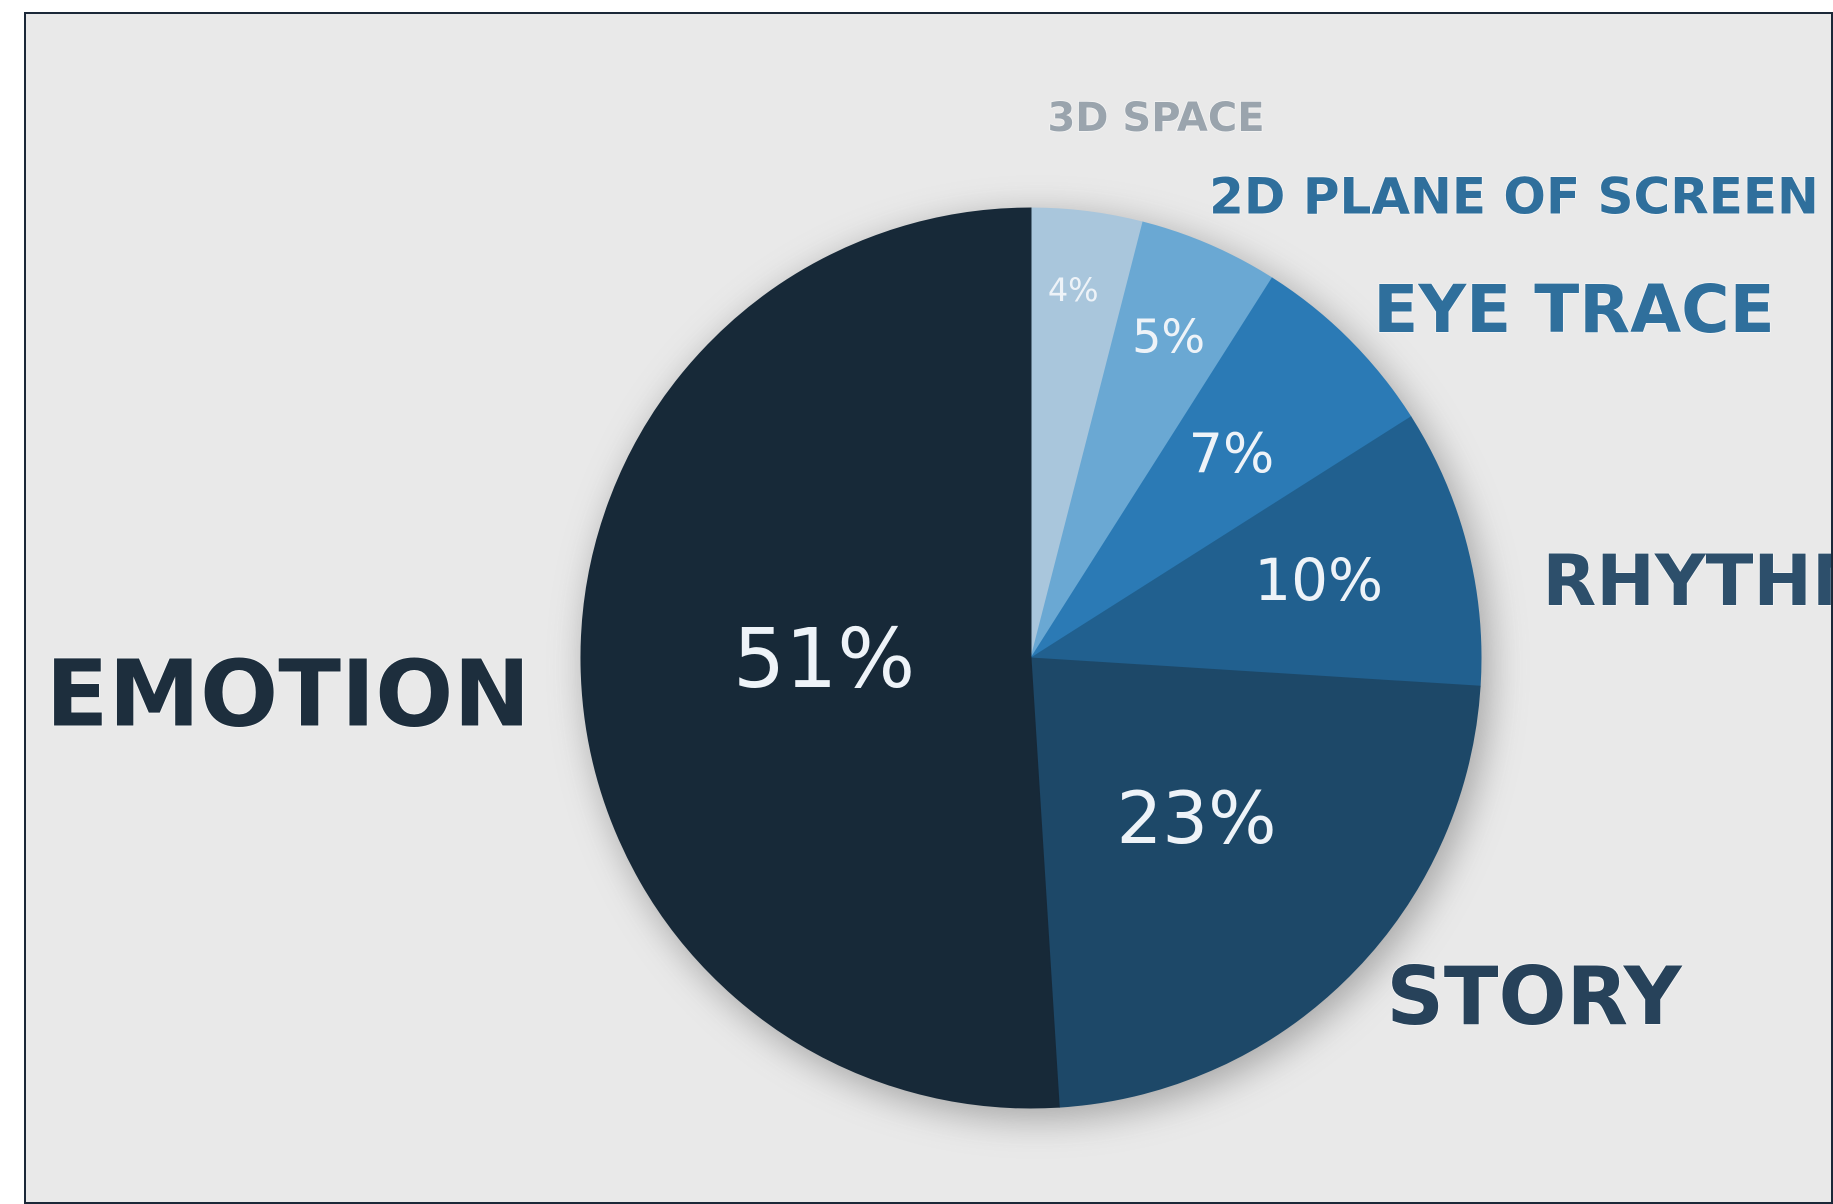 This screenshot has width=1833, height=1204. What do you see at coordinates (1196, 818) in the screenshot?
I see `value-label-story: 23%` at bounding box center [1196, 818].